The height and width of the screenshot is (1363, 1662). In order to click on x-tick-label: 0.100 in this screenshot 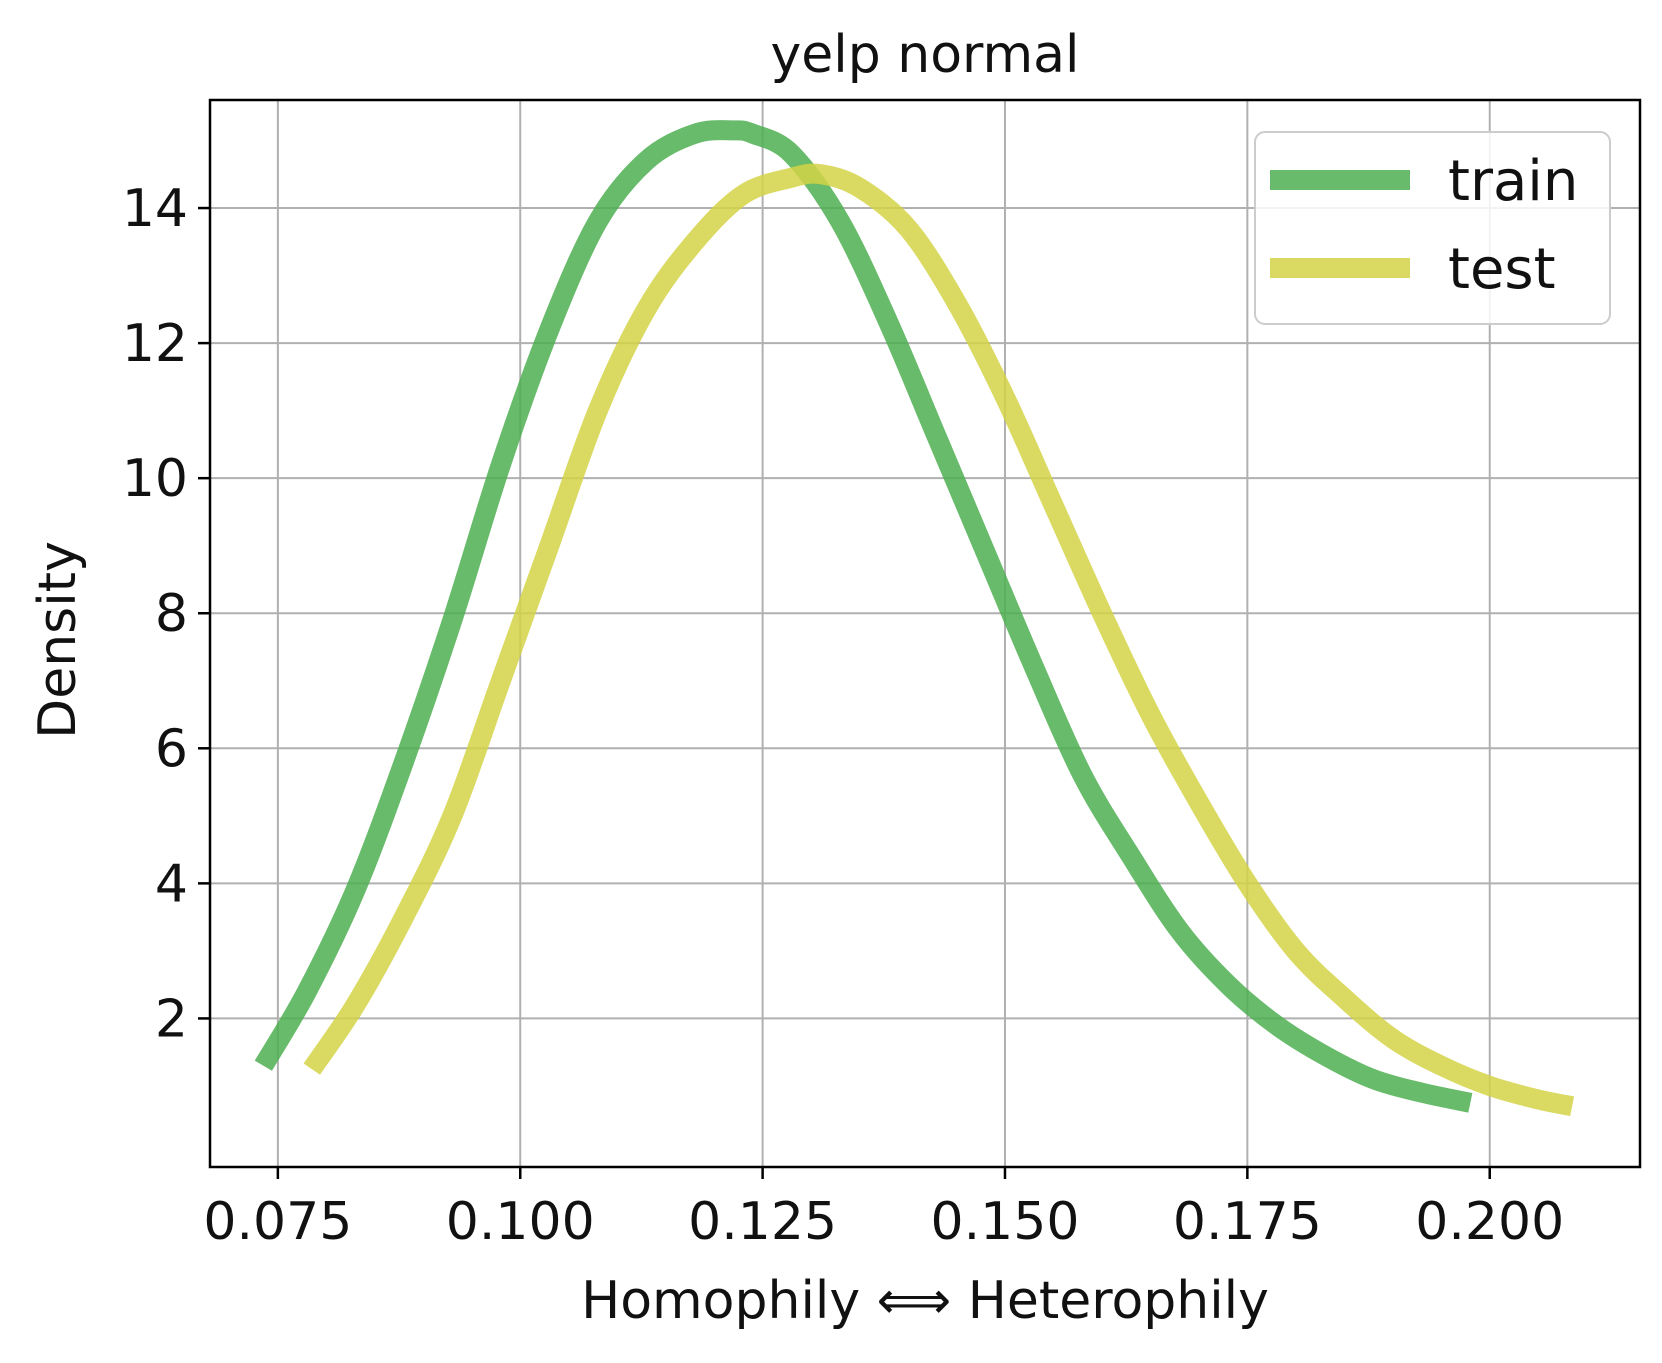, I will do `click(520, 1222)`.